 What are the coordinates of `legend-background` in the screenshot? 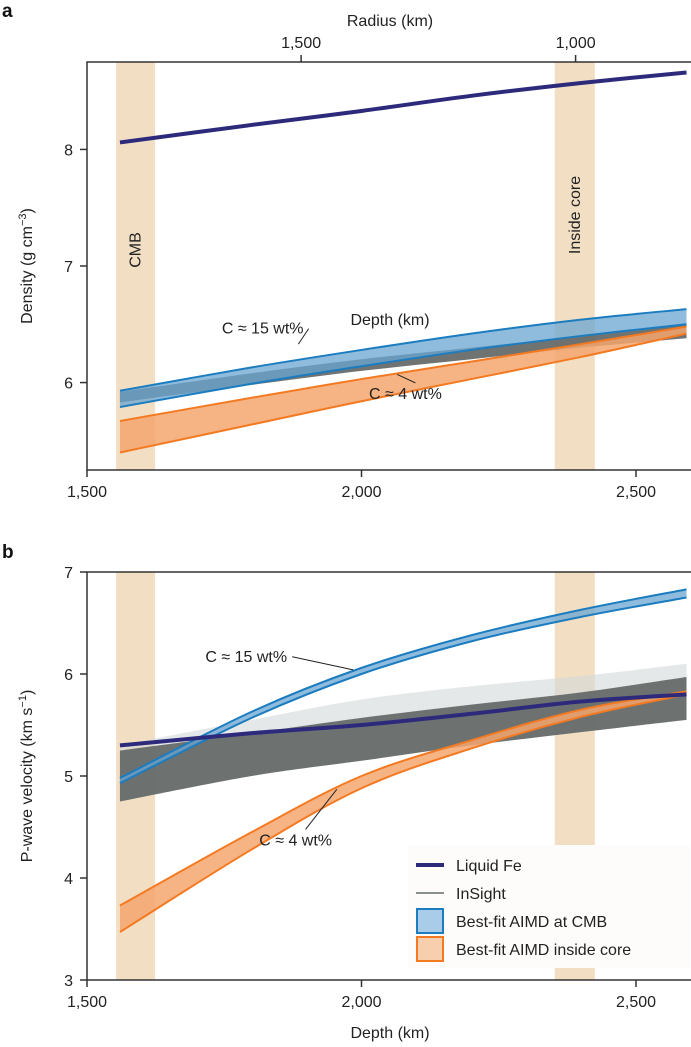 It's located at (549, 906).